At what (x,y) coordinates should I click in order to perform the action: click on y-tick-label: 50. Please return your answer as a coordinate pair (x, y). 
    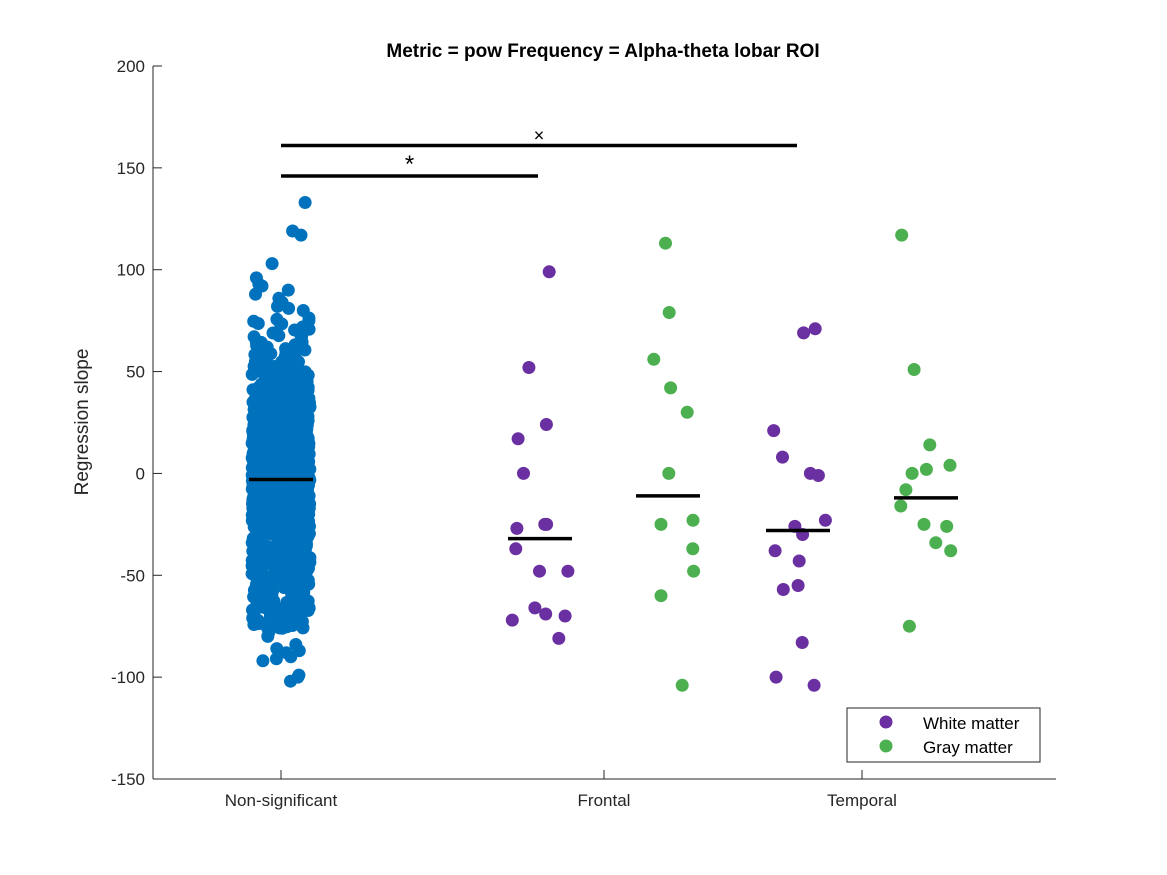
    Looking at the image, I should click on (135, 372).